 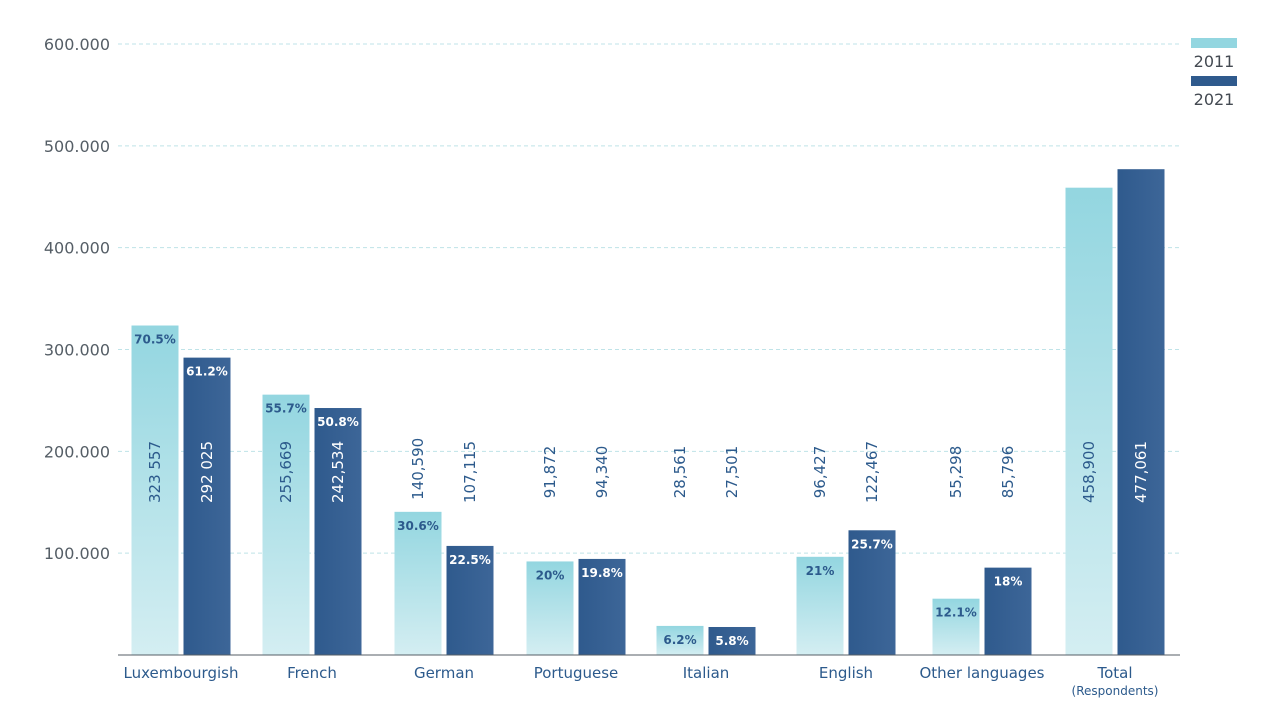 I want to click on bar-2021-other-languages, so click(x=1008, y=611).